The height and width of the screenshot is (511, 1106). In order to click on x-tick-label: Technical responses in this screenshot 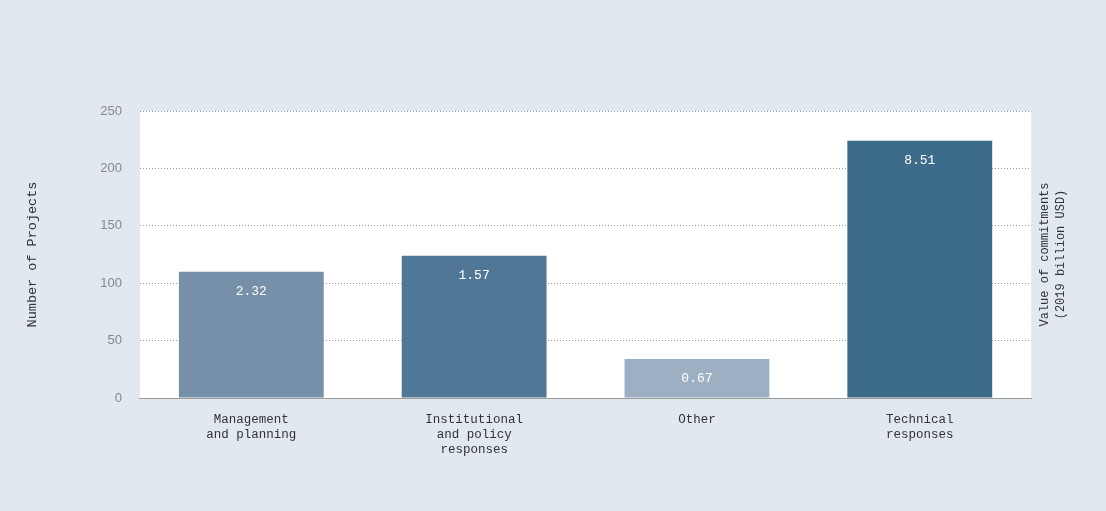, I will do `click(920, 427)`.